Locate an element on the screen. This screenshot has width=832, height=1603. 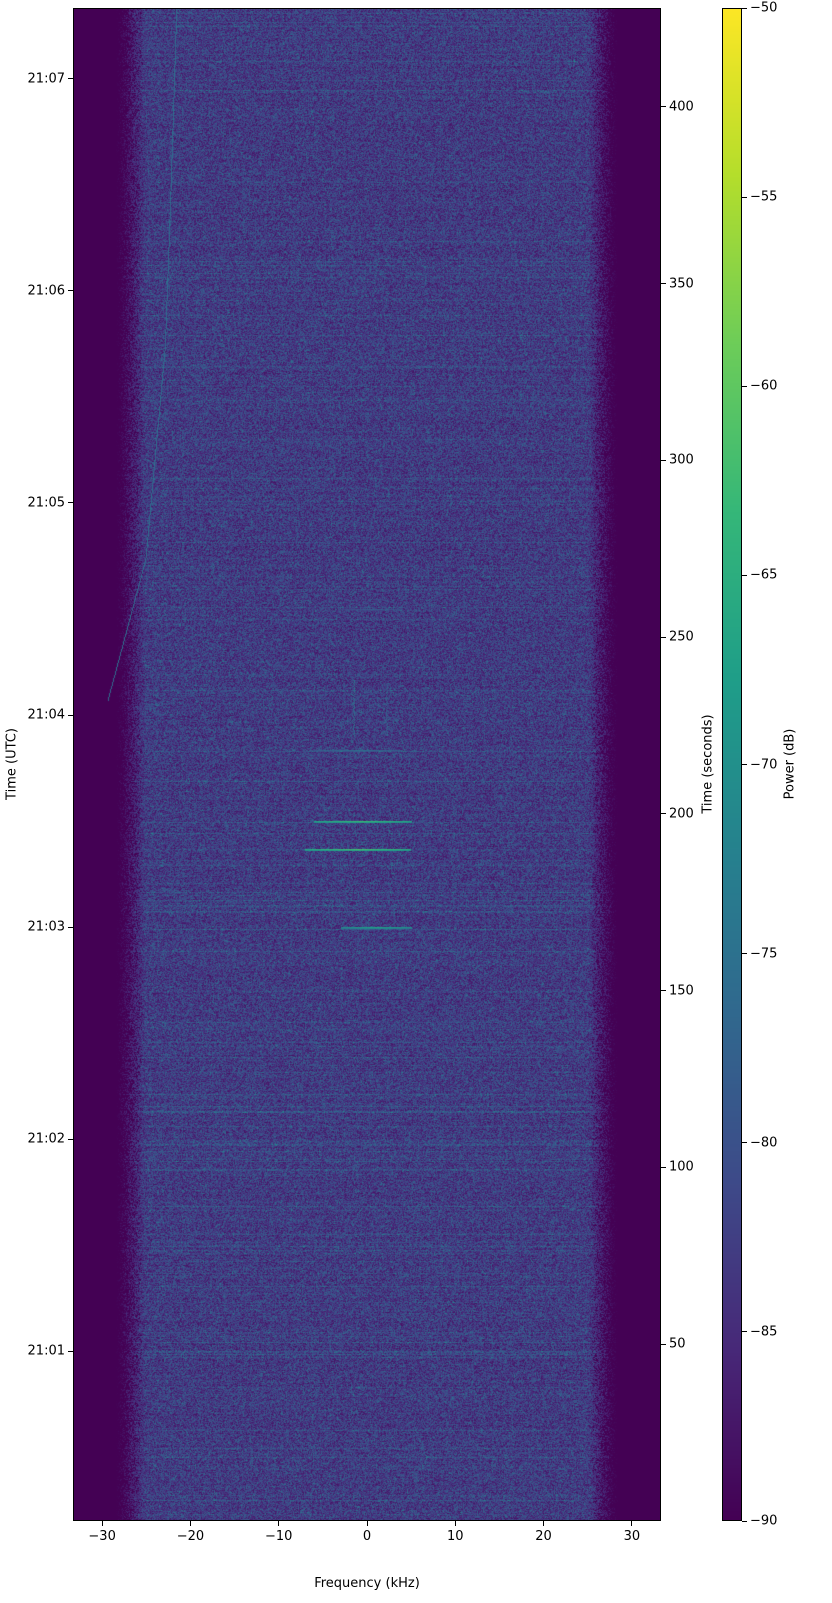
x-tick-label: 0 is located at coordinates (367, 1536).